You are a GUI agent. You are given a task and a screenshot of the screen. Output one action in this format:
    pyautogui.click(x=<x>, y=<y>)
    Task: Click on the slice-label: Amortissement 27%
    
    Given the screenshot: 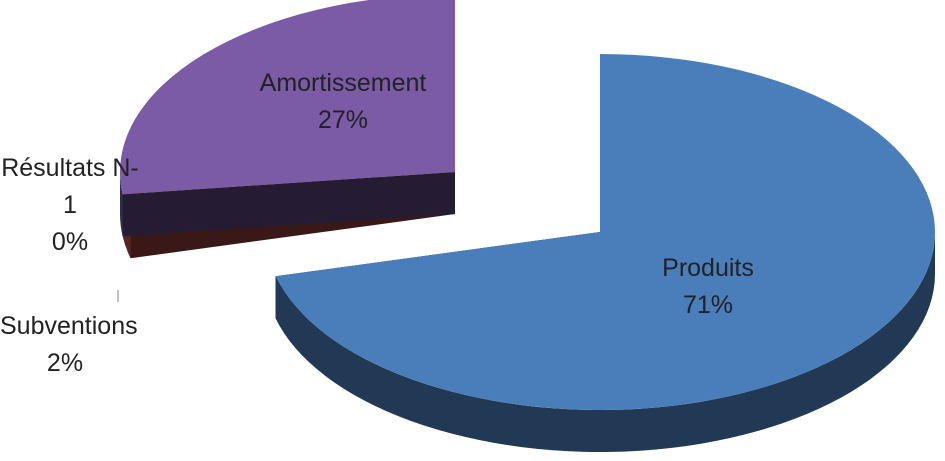 What is the action you would take?
    pyautogui.click(x=343, y=102)
    